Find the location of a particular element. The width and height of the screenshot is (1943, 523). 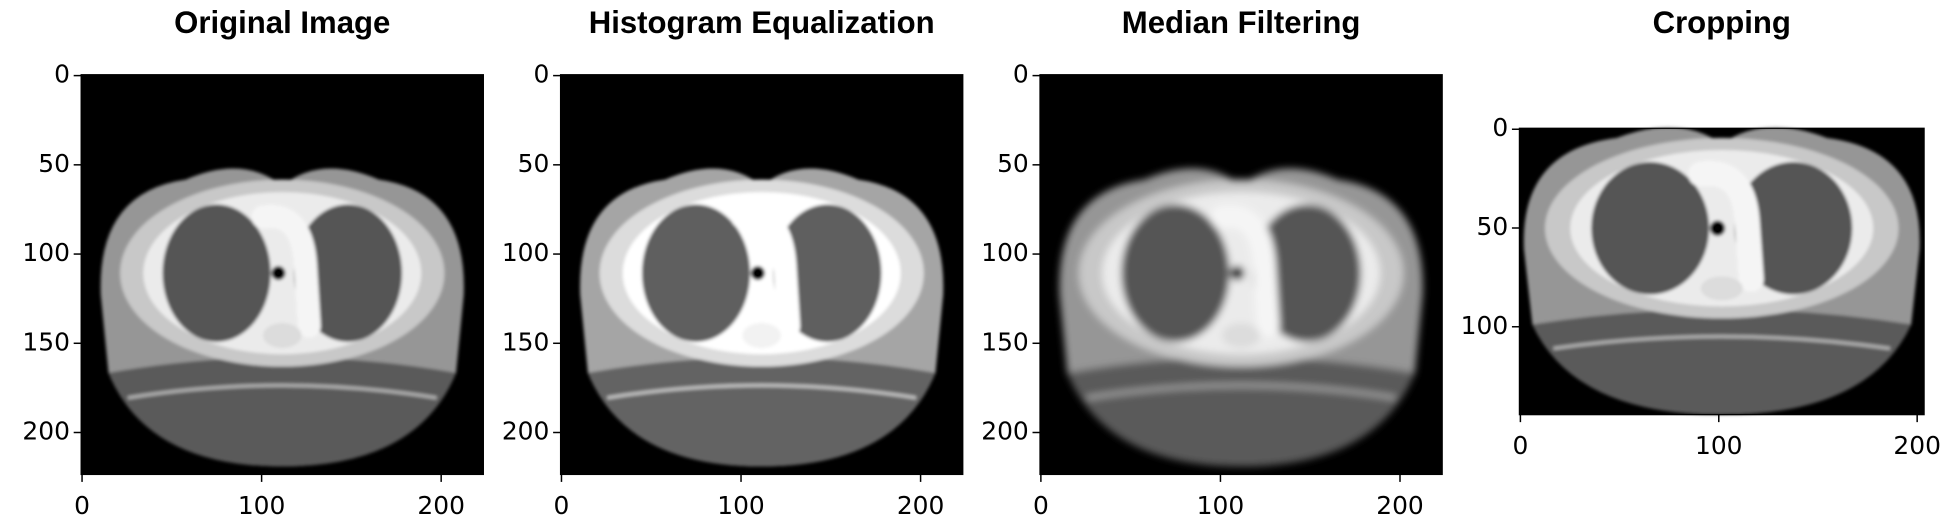

panel-title: Median Filtering is located at coordinates (1241, 22).